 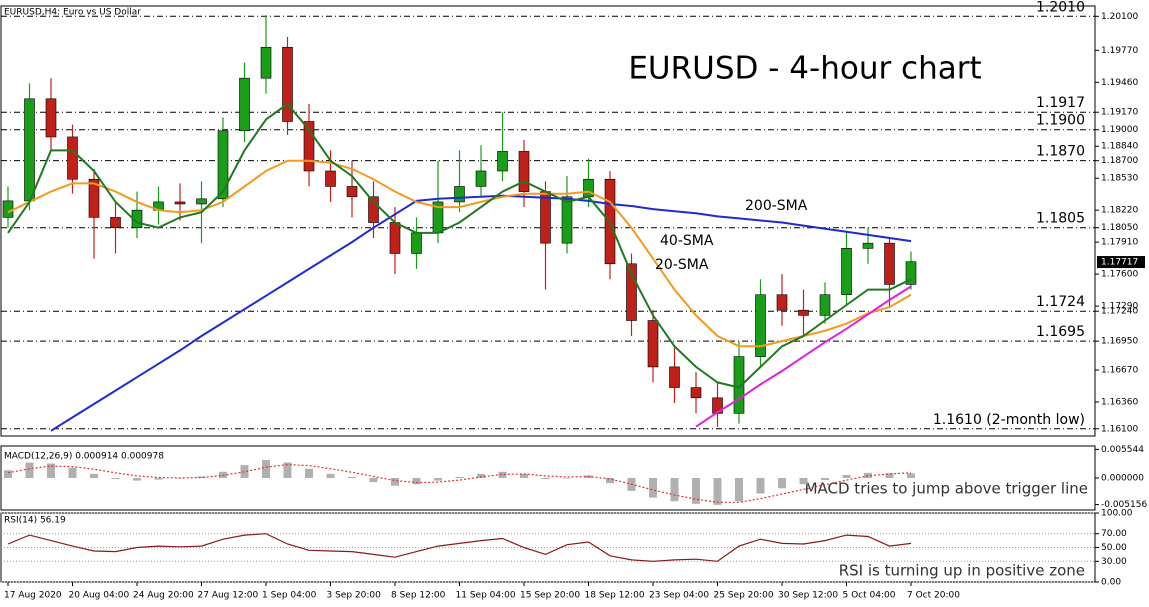 I want to click on x-tick-label: 7 Oct 20:00, so click(x=933, y=596).